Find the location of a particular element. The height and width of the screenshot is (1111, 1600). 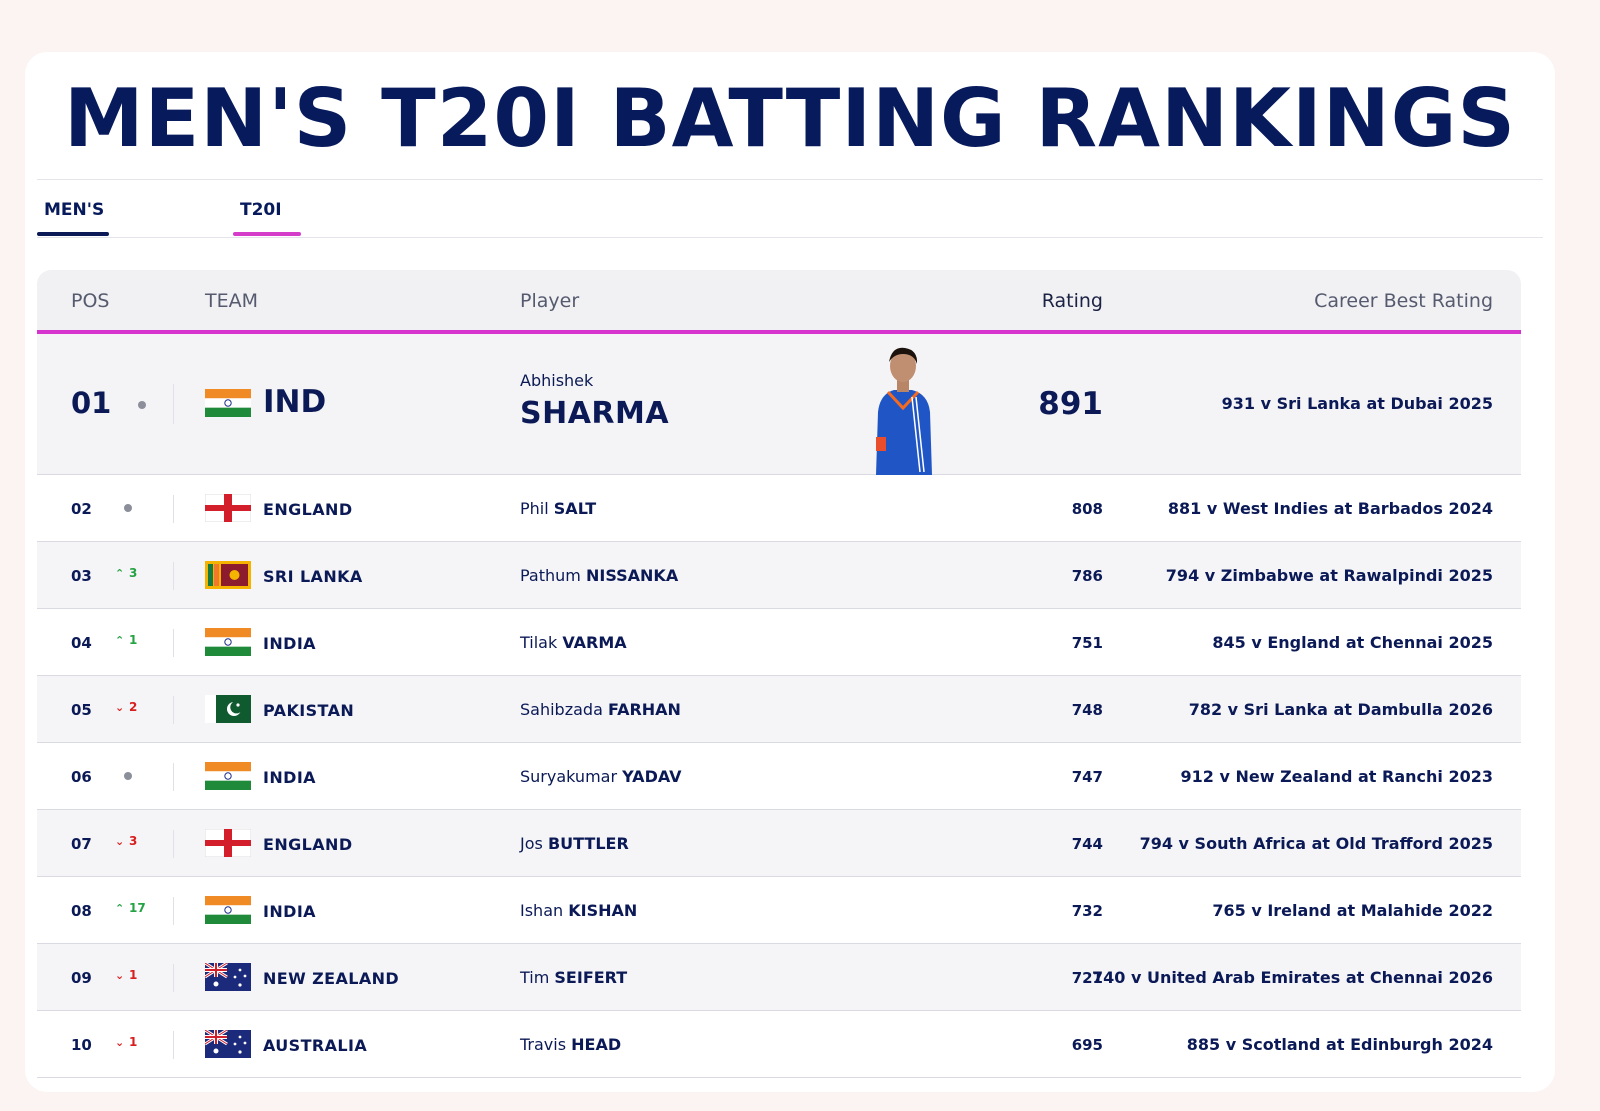

header-rating: Rating is located at coordinates (1072, 301).